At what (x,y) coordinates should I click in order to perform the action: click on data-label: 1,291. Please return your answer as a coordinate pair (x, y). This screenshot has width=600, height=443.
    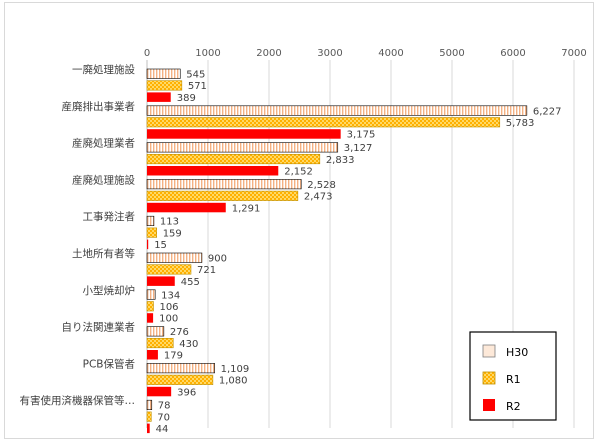
    Looking at the image, I should click on (246, 208).